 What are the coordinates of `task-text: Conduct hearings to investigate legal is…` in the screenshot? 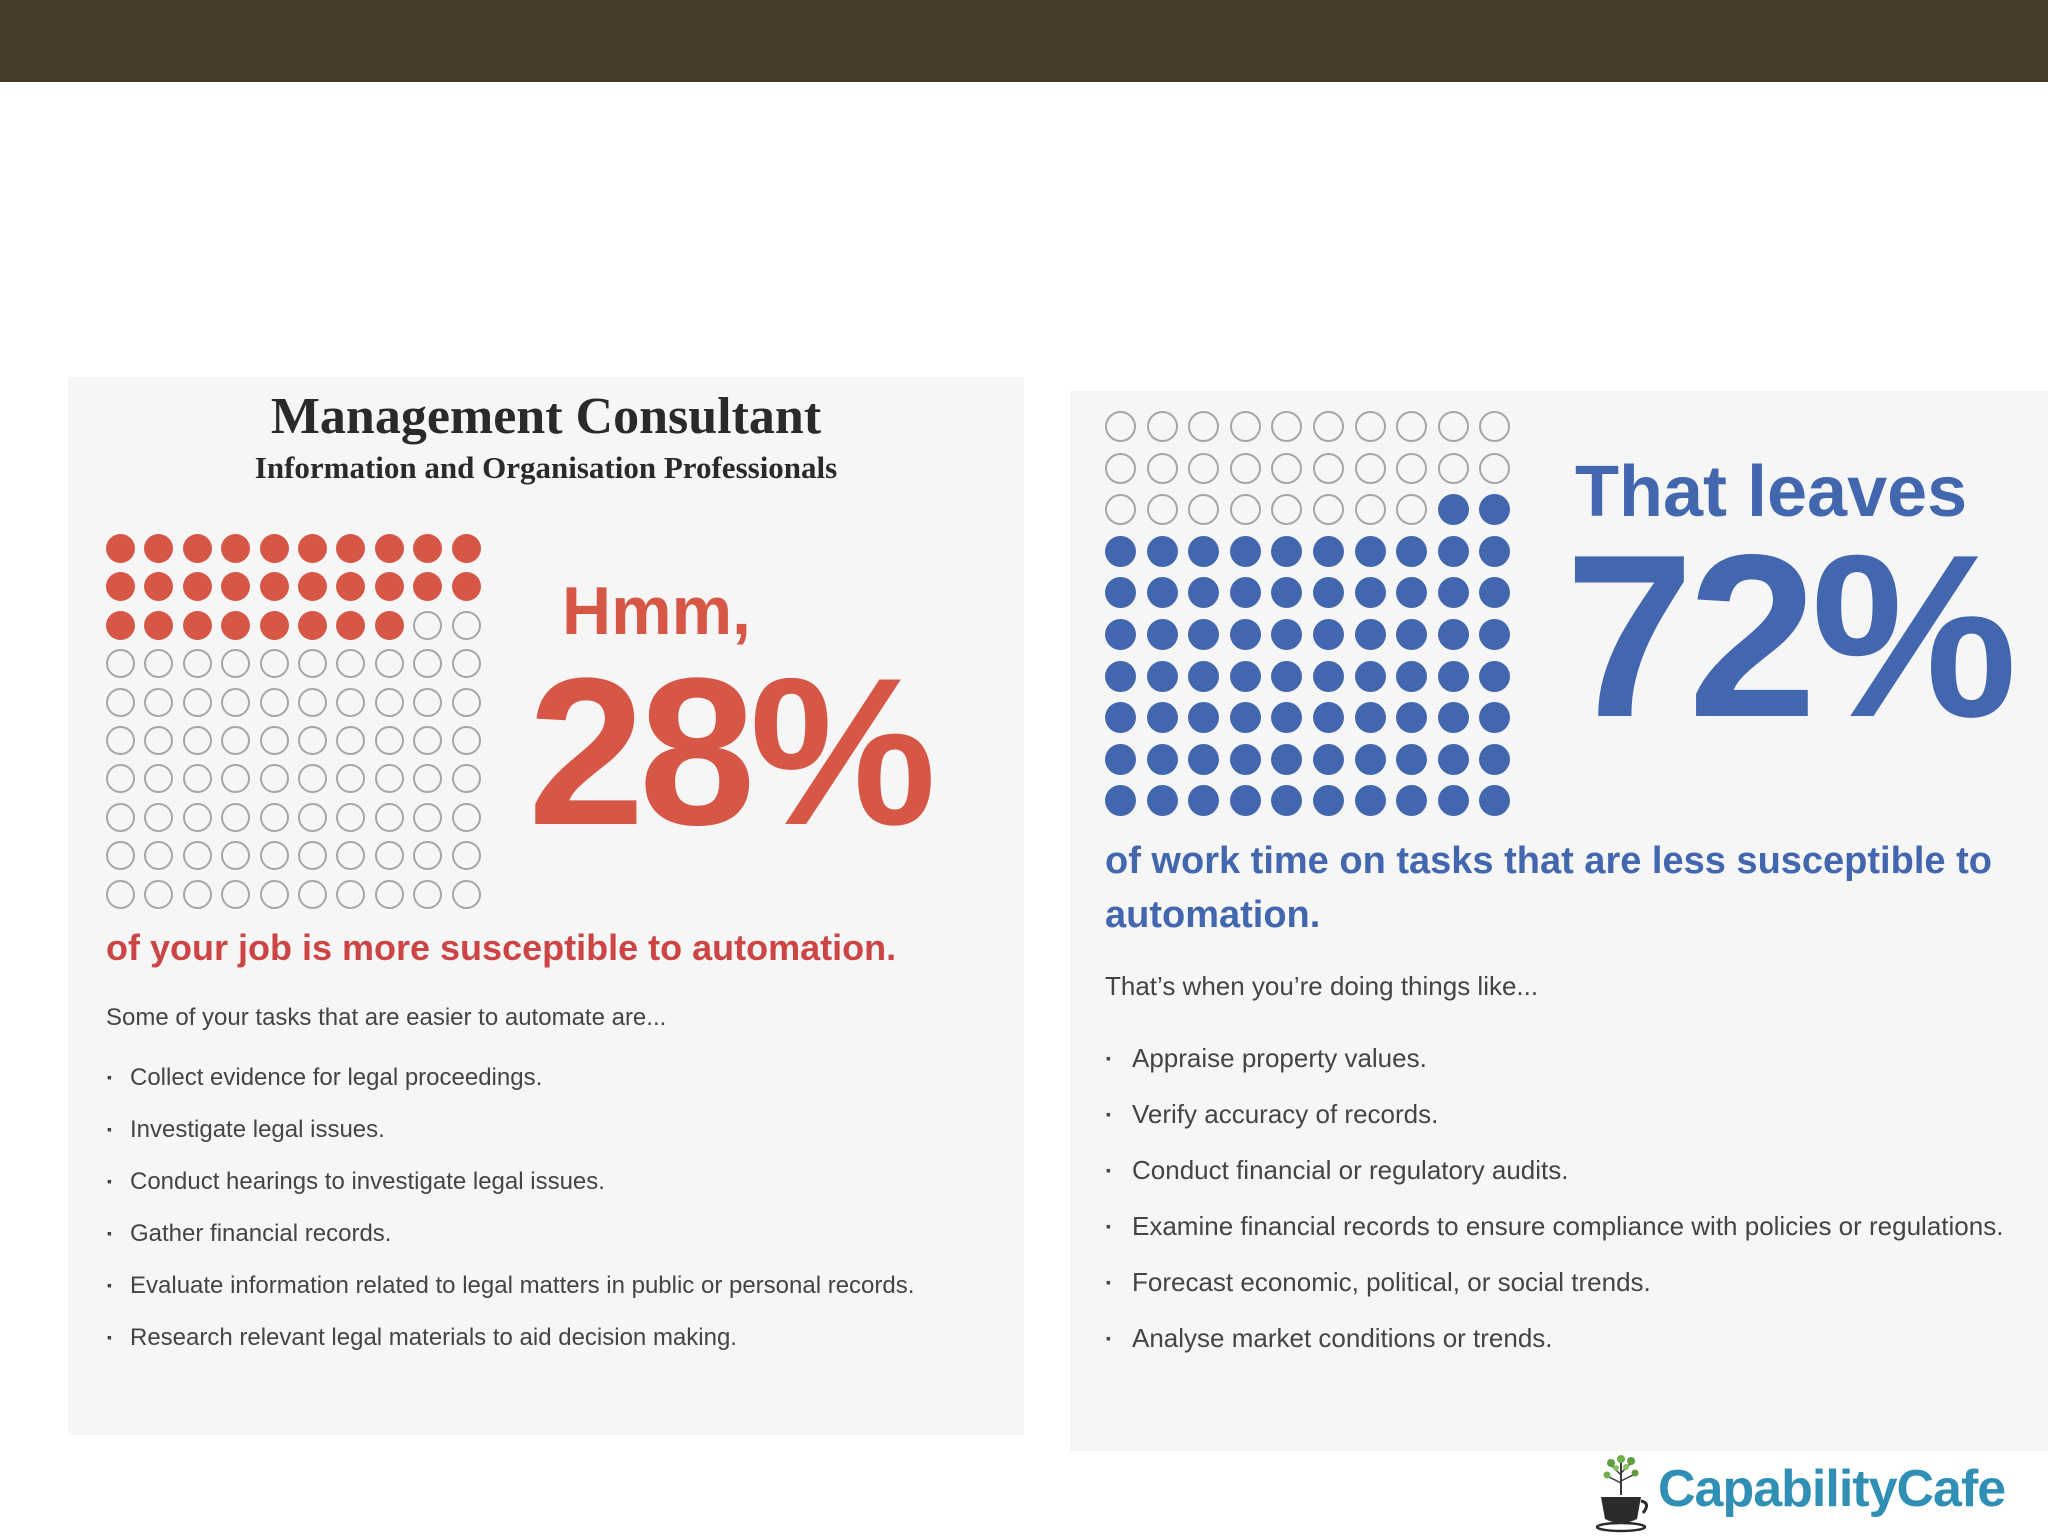 It's located at (367, 1181).